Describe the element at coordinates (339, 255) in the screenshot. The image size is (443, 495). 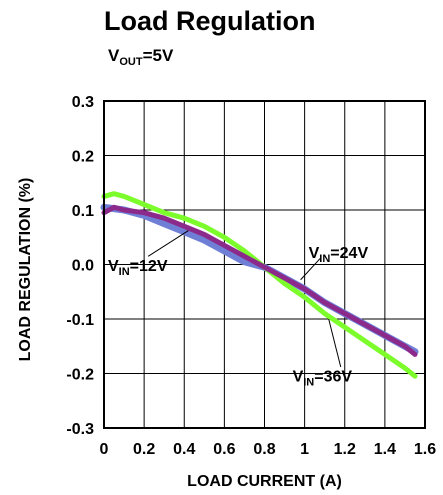
I see `annotation-vin24: VIN=24V` at that location.